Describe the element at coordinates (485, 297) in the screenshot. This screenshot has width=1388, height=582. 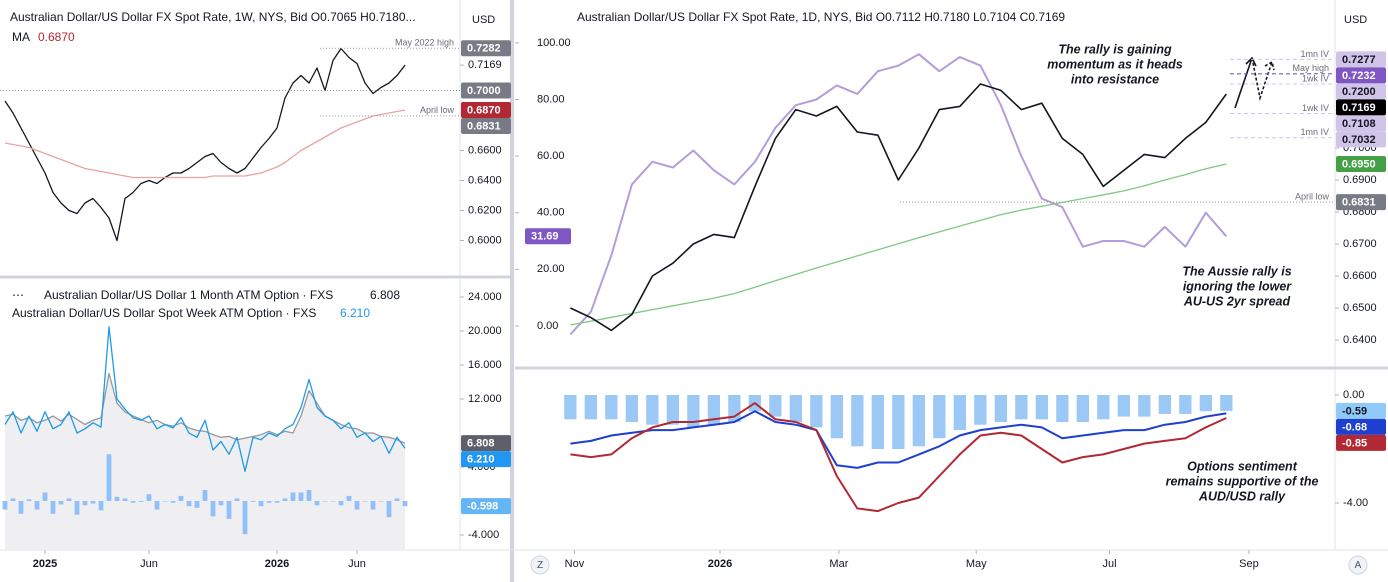
I see `y-tick-label: 24.000` at that location.